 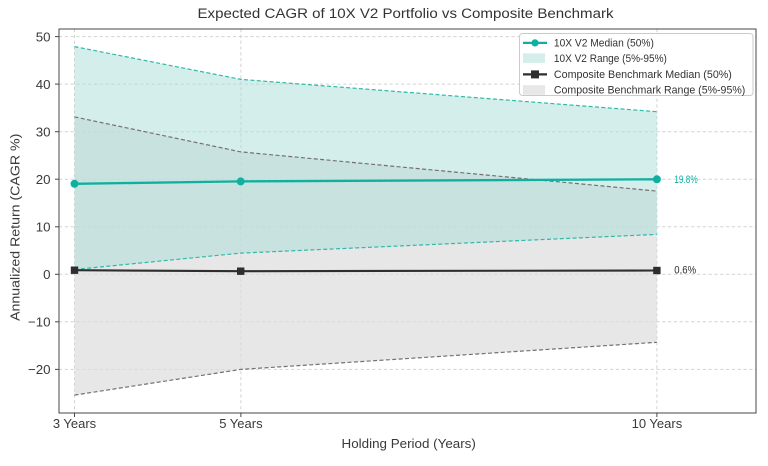 I want to click on svg-text: 10X V2 Median (50%), so click(x=604, y=44).